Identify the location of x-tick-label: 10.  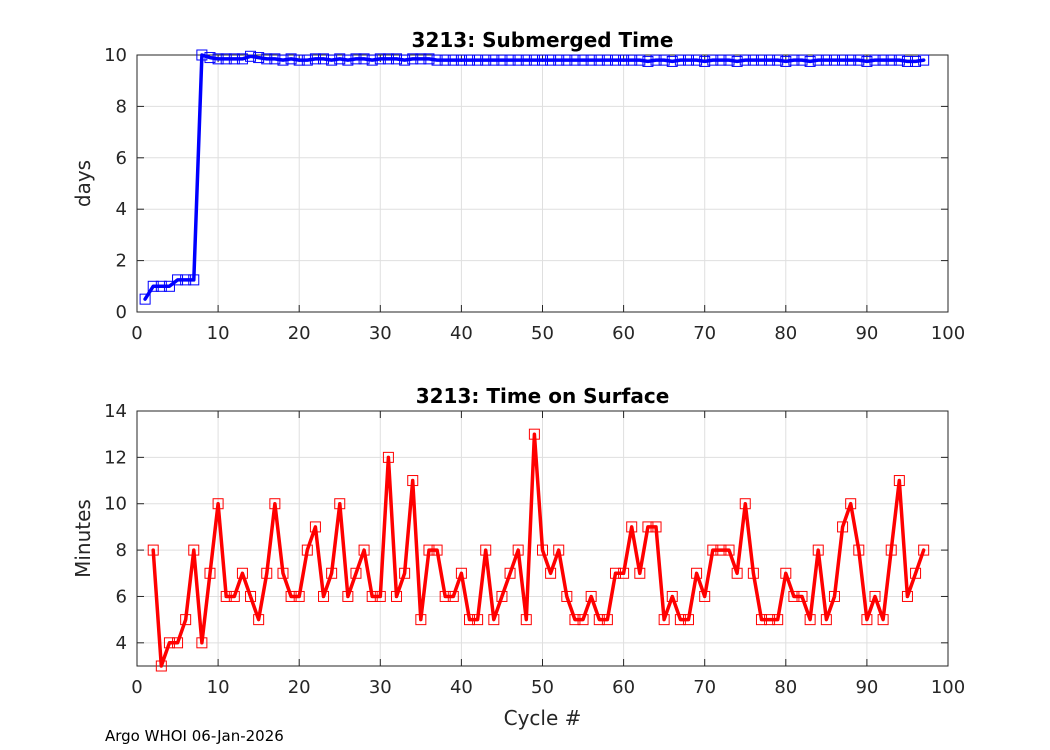
(218, 687).